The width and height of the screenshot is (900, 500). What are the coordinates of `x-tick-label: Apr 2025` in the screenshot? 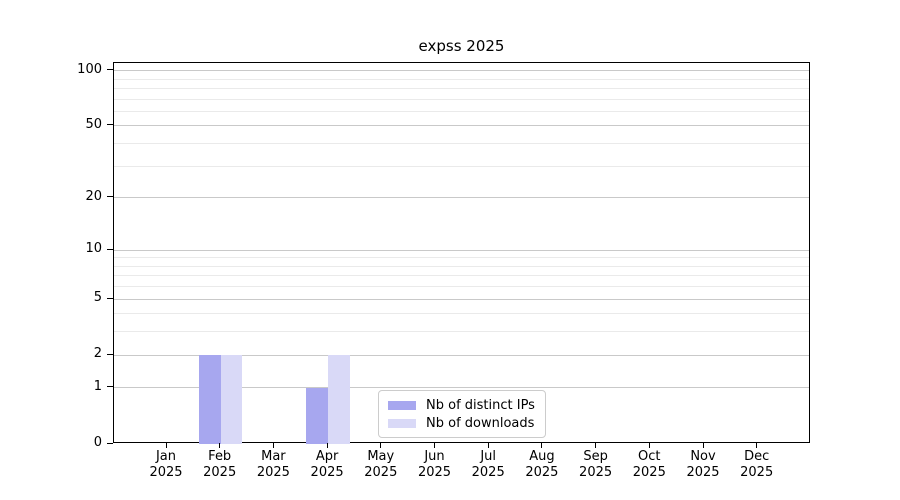 It's located at (327, 465).